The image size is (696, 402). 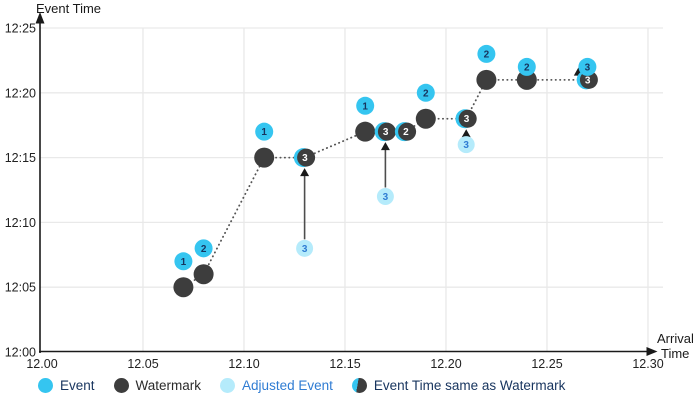 I want to click on legend-item-watermark: Watermark, so click(x=157, y=385).